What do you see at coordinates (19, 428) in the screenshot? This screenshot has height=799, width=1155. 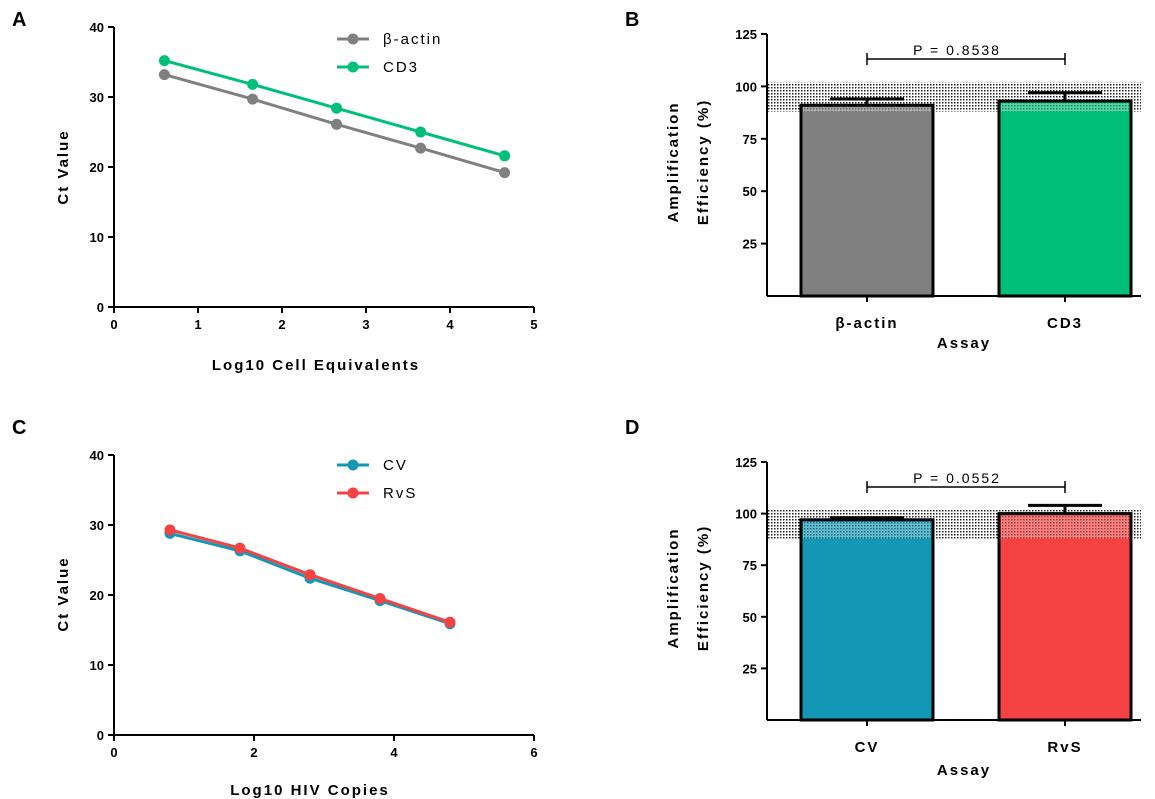 I see `panel-letter-c: C` at bounding box center [19, 428].